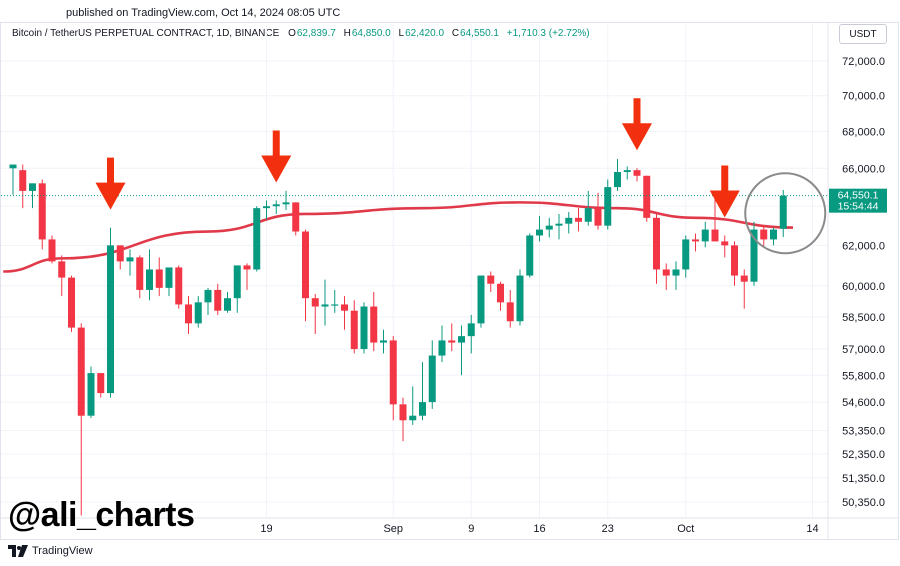 The height and width of the screenshot is (566, 900). I want to click on y-tick-label: 51,350.0, so click(863, 479).